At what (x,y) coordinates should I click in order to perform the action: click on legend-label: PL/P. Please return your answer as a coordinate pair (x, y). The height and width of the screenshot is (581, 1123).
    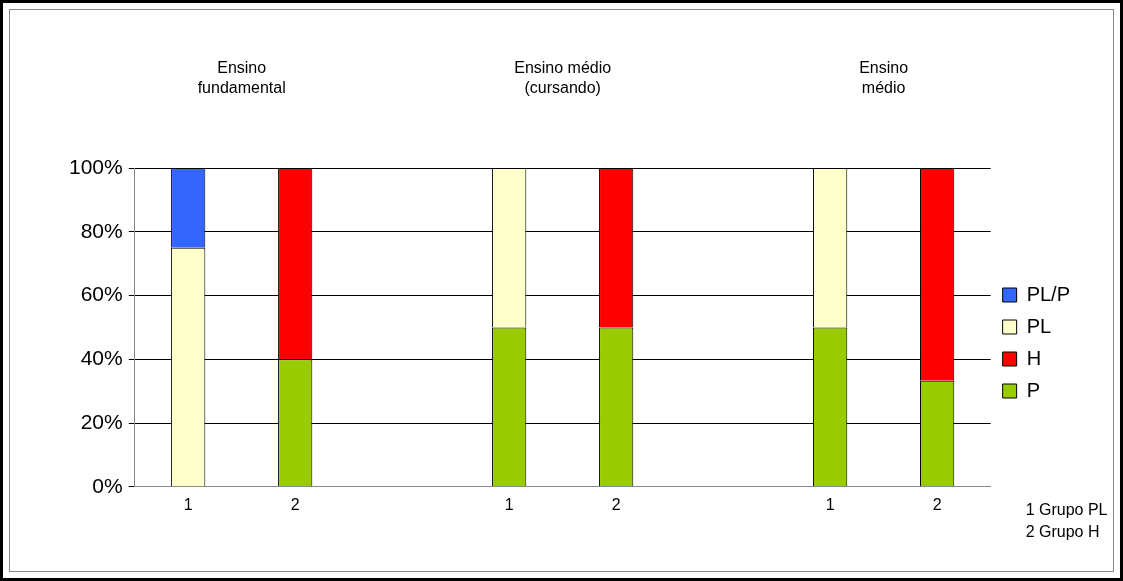
    Looking at the image, I should click on (1048, 293).